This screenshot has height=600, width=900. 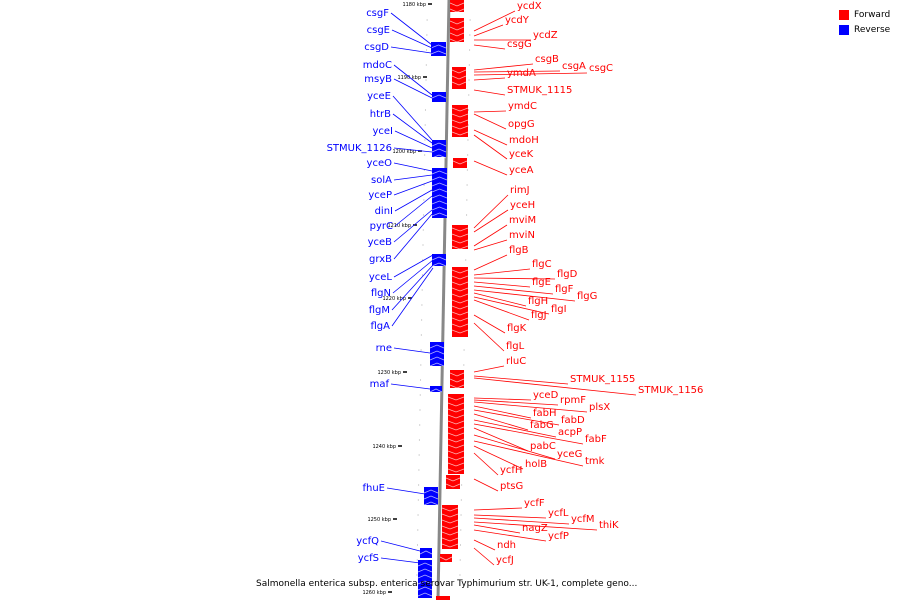 I want to click on forward-gene-label: fabD, so click(x=573, y=420).